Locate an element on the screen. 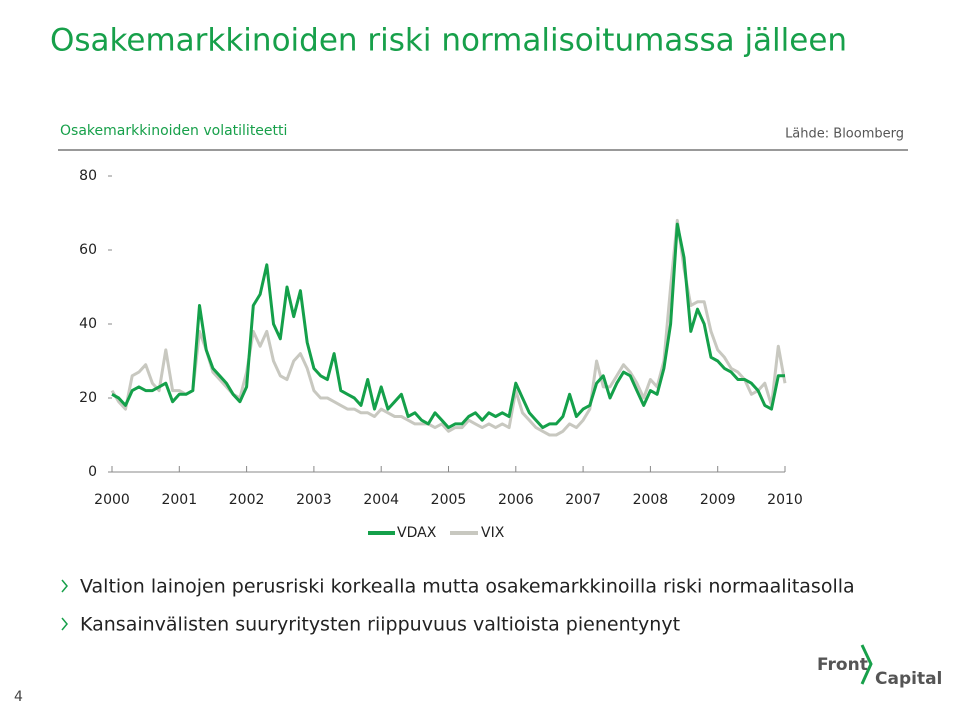 The image size is (960, 704). logo-text: Front is located at coordinates (842, 665).